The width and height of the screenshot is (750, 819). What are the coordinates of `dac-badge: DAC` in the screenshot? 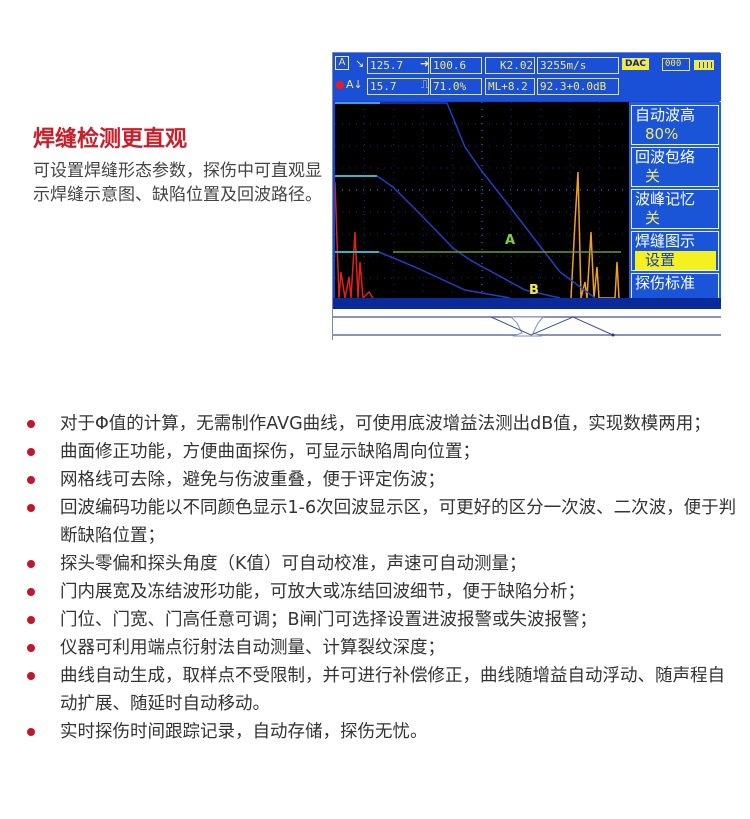 It's located at (636, 64).